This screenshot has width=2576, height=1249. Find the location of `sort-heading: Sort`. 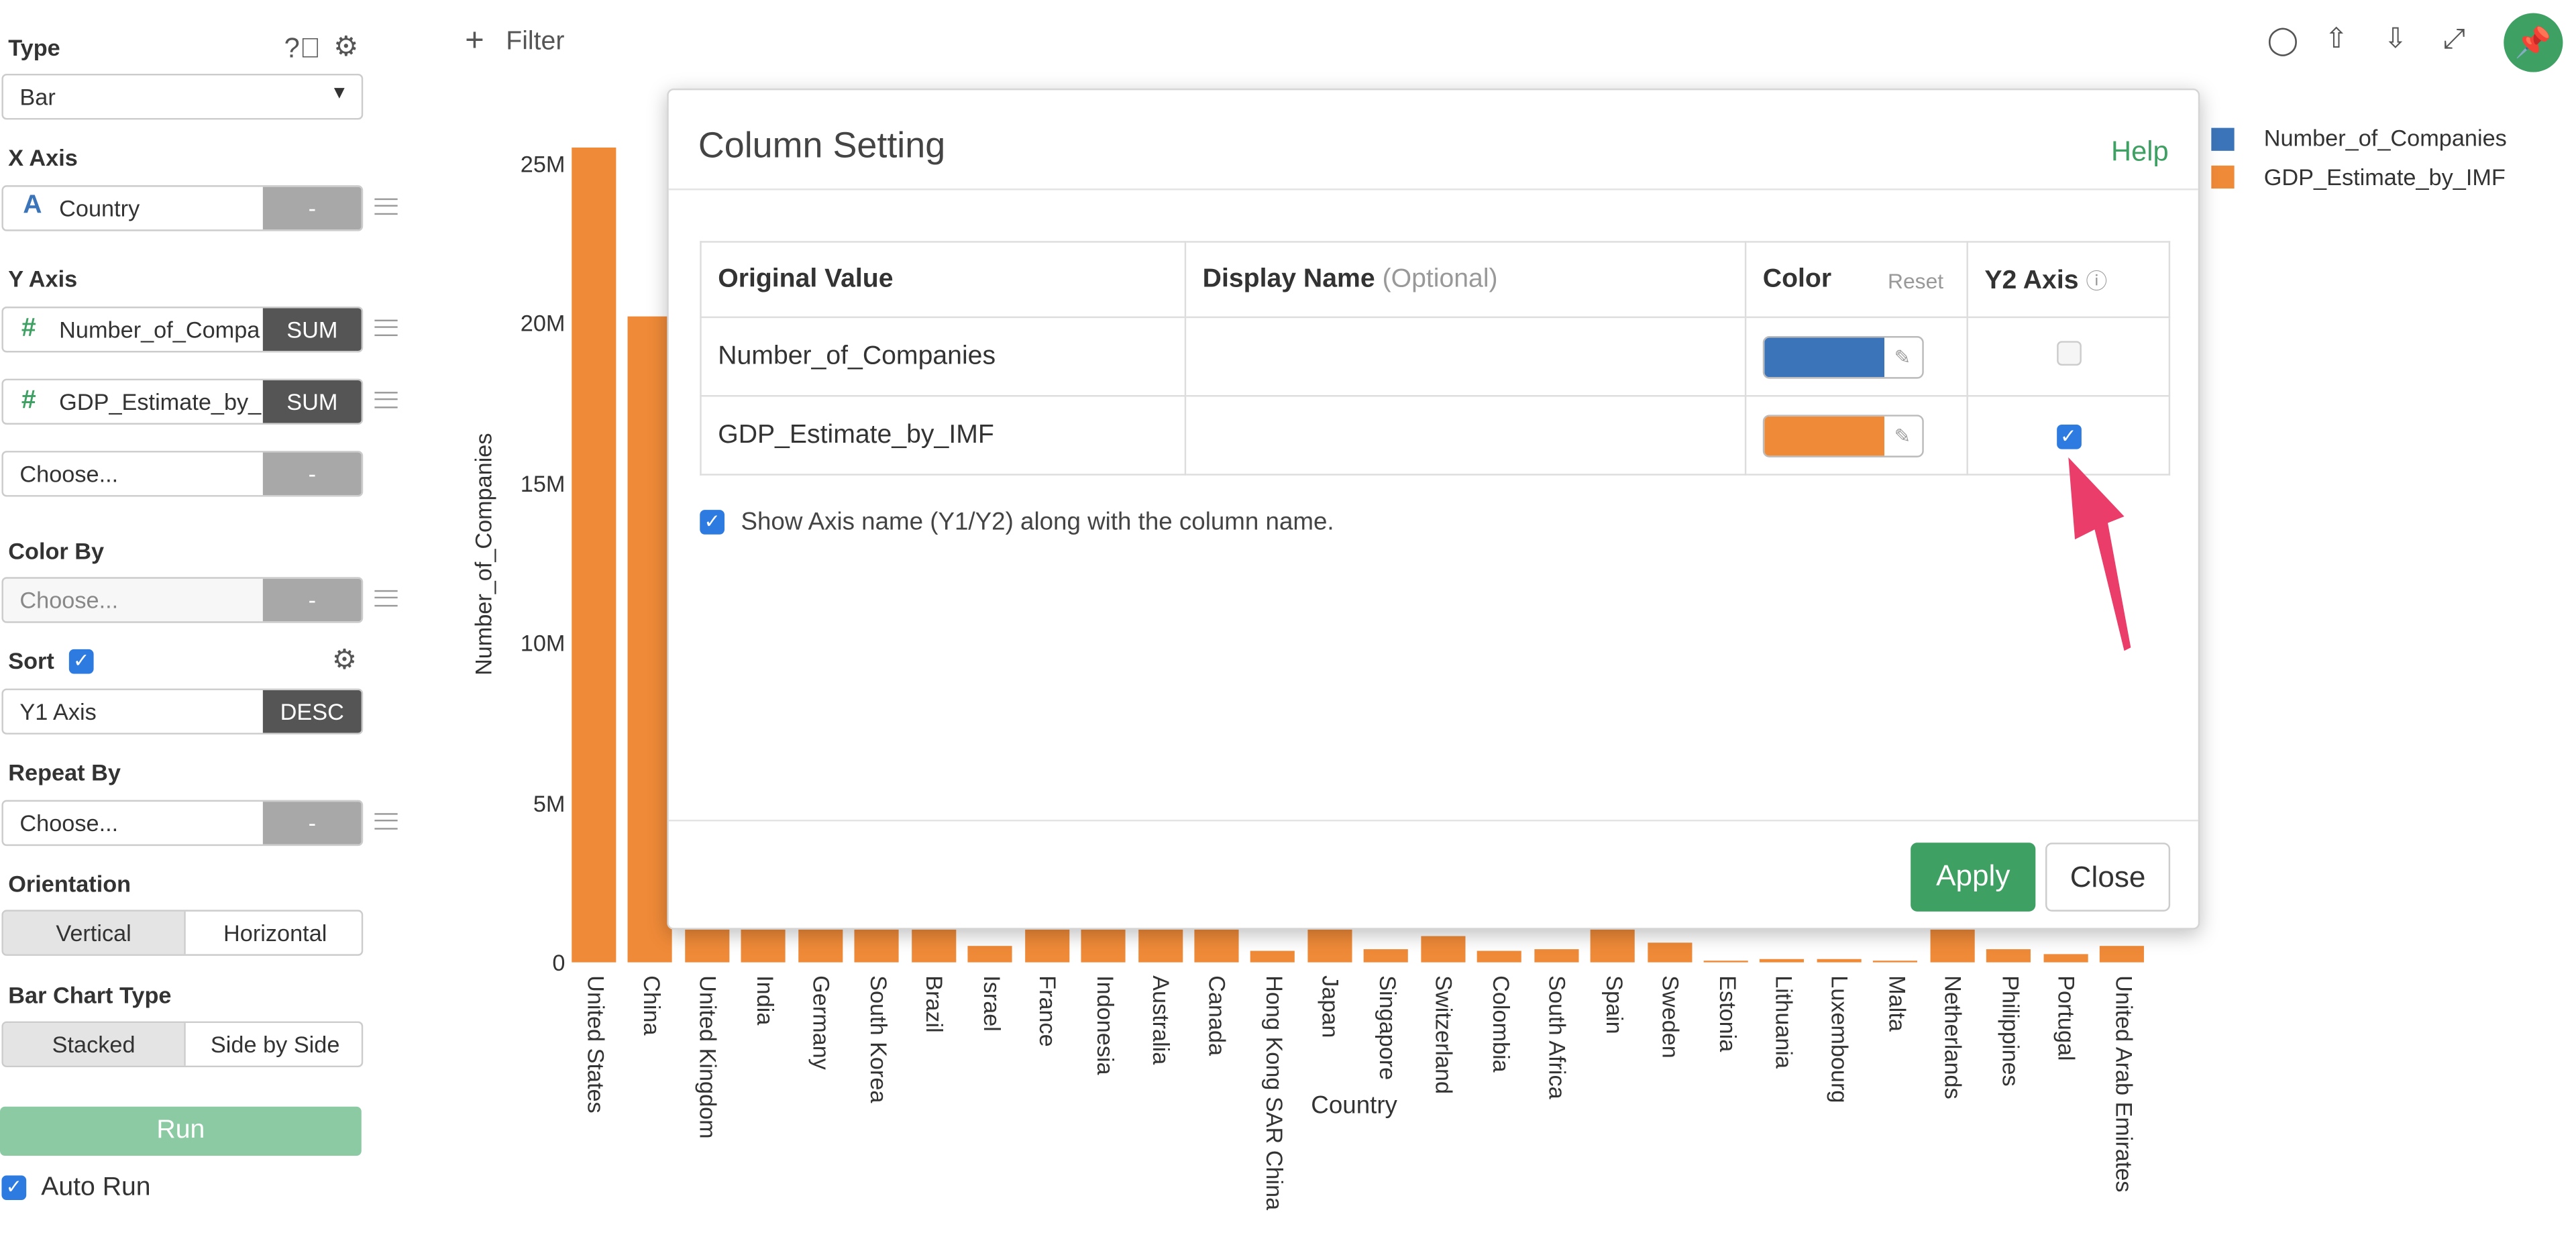

sort-heading: Sort is located at coordinates (31, 660).